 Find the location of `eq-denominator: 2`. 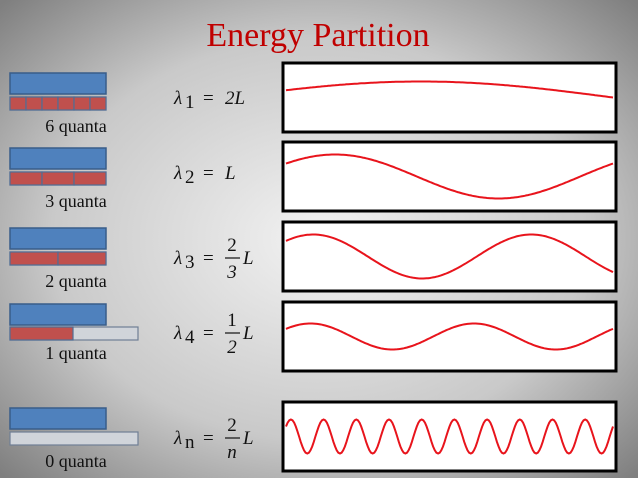

eq-denominator: 2 is located at coordinates (232, 347).